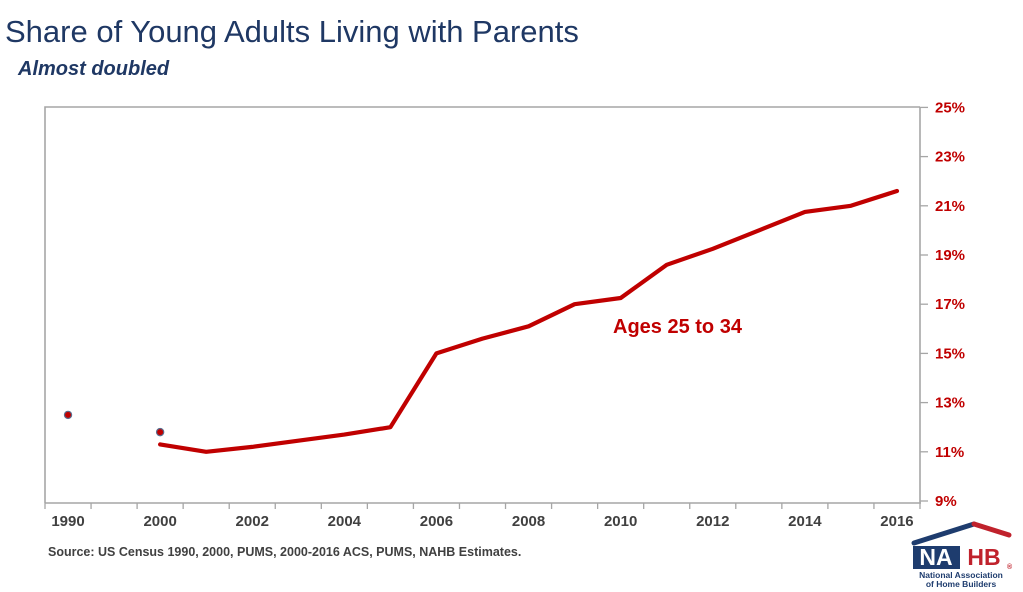 The image size is (1023, 592). I want to click on x-tick-label: 1990, so click(67, 521).